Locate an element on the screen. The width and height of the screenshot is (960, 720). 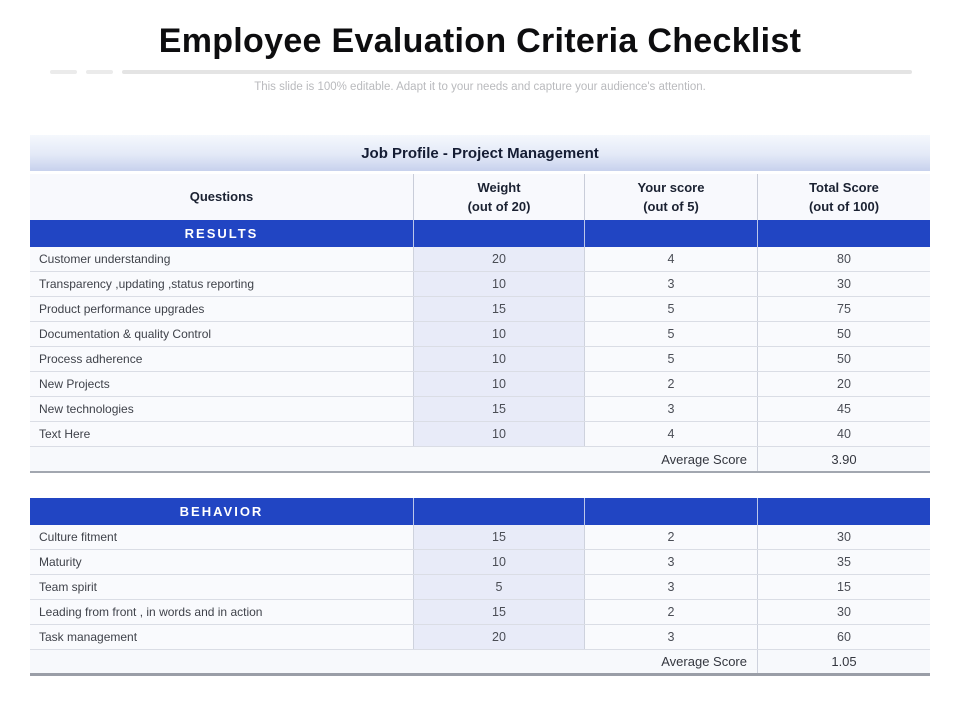
column-header-your-score: Your score (out of 5) is located at coordinates (670, 197).